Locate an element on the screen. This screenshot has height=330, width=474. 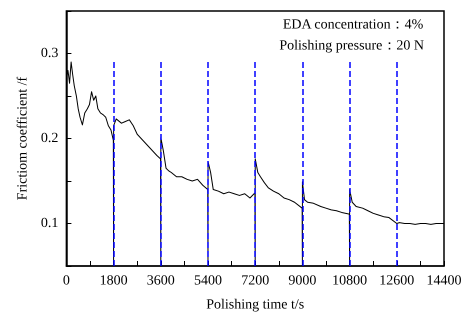
x-tick-label: 14400 is located at coordinates (444, 281).